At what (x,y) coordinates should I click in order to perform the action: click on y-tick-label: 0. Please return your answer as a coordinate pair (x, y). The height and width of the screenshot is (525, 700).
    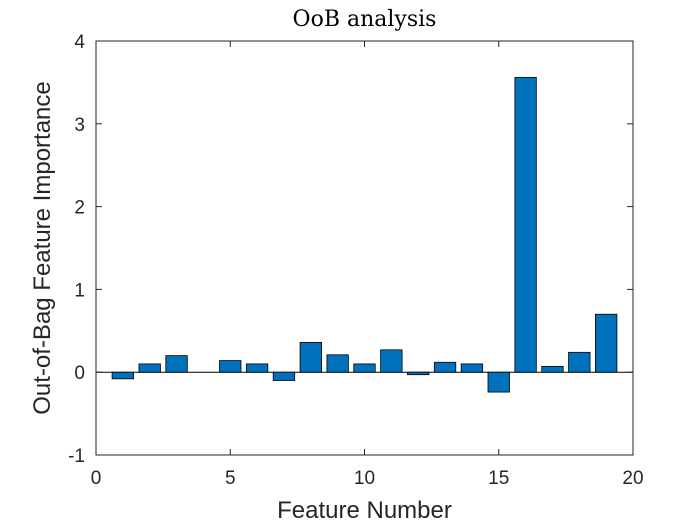
    Looking at the image, I should click on (79, 373).